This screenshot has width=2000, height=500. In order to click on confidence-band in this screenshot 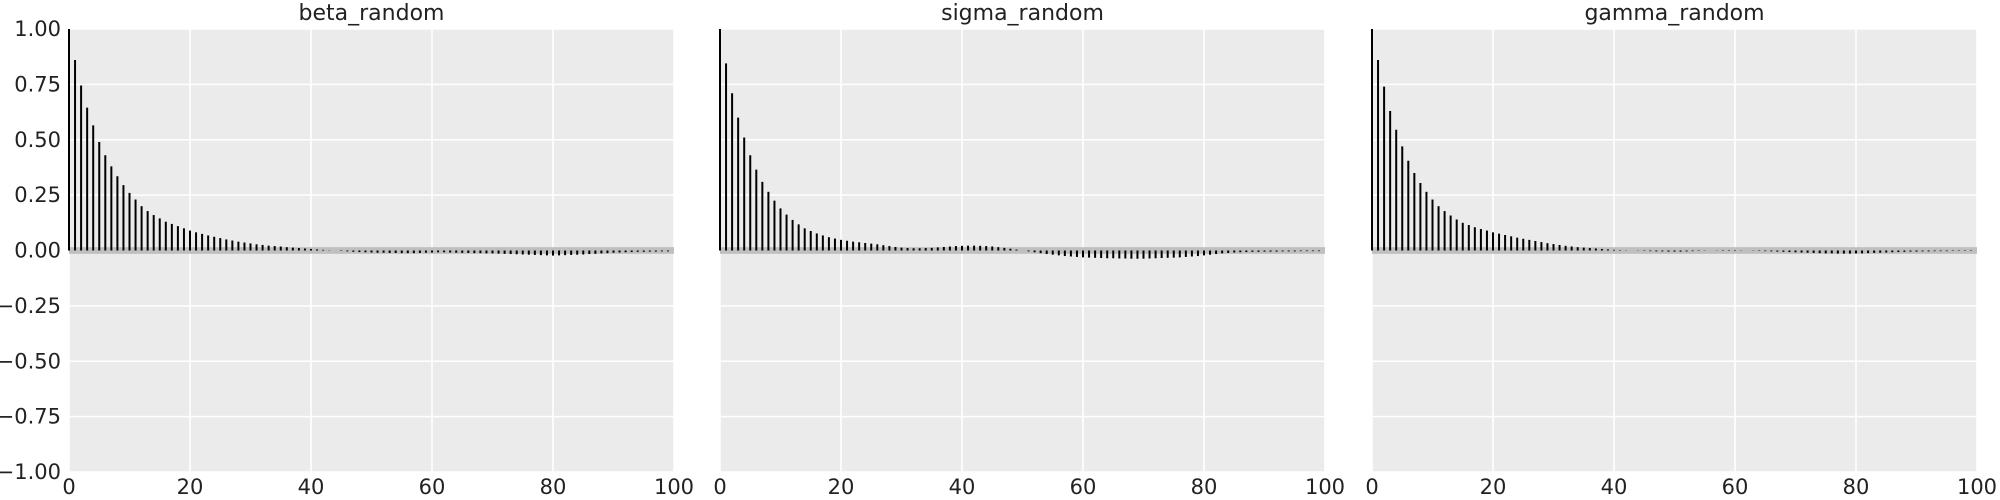, I will do `click(1022, 250)`.